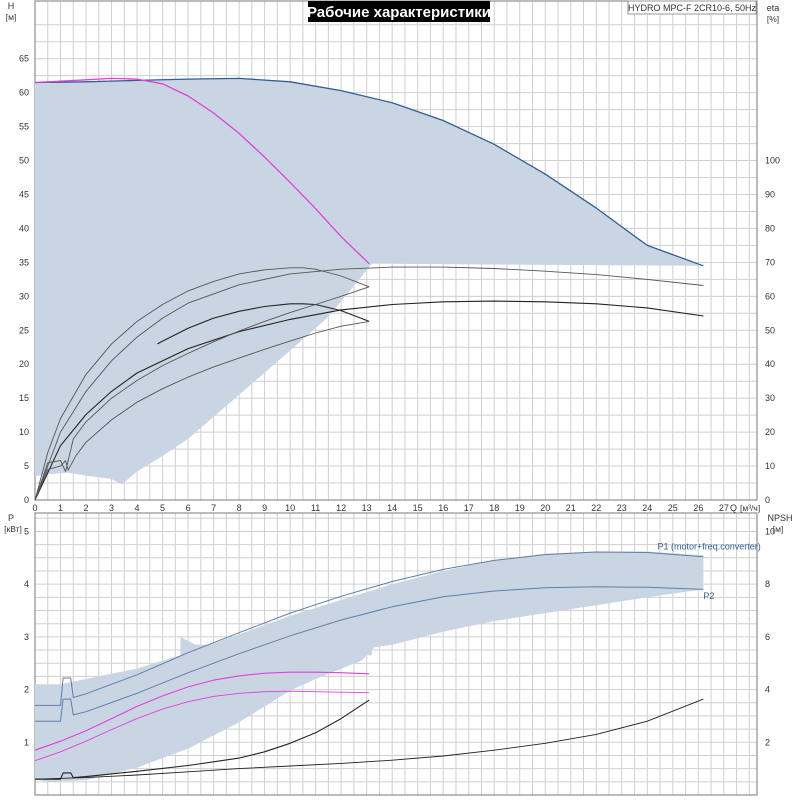 This screenshot has width=800, height=800. I want to click on top-y-tick-label: 30, so click(24, 296).